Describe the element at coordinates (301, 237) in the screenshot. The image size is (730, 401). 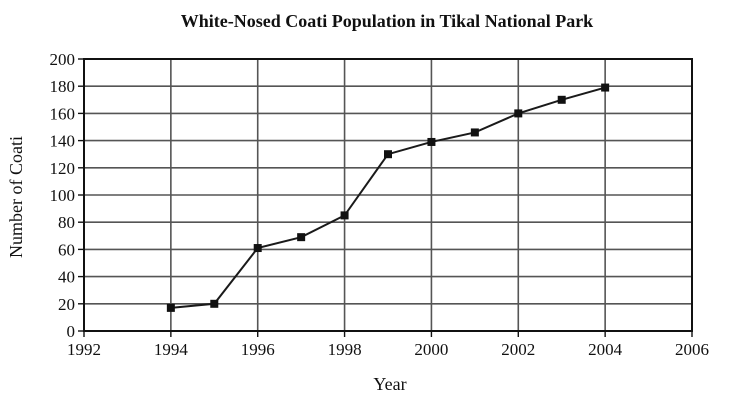
I see `data-point-1997` at that location.